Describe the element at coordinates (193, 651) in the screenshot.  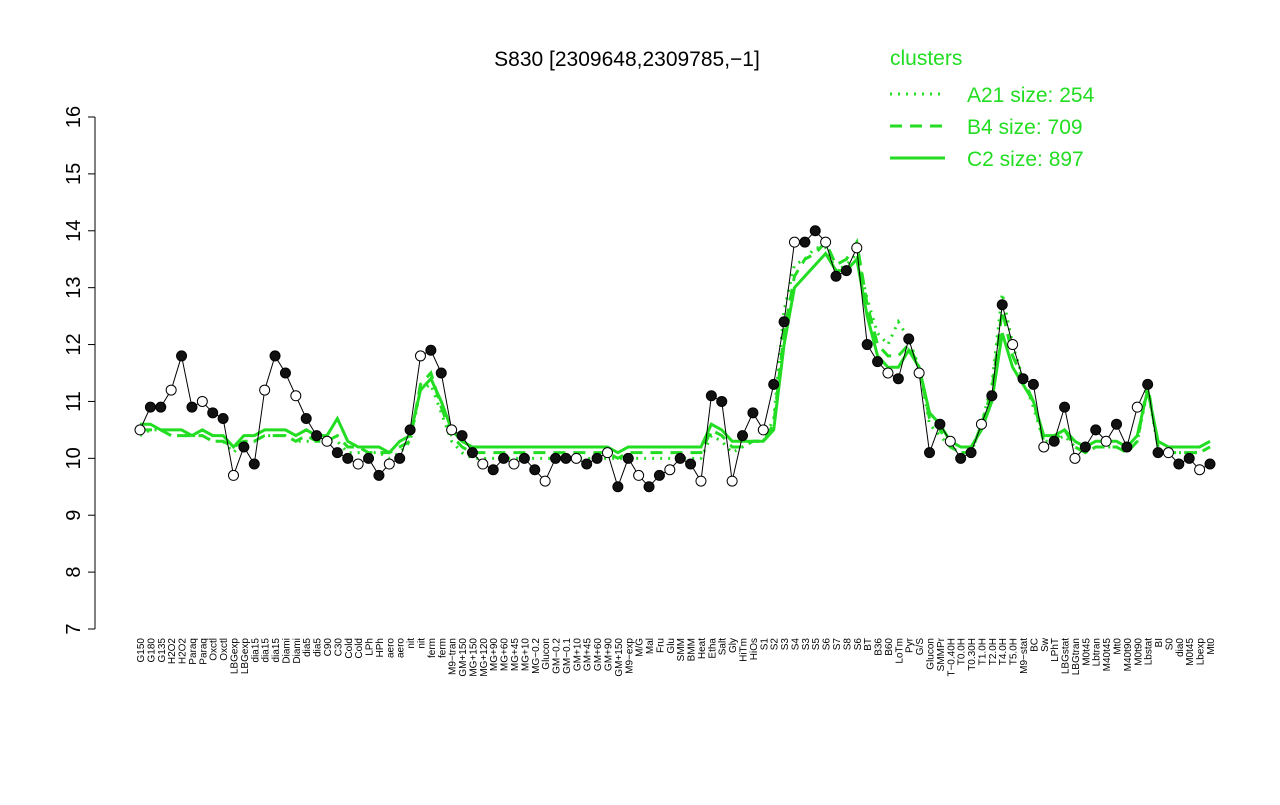
I see `x-tick-label: Paraq` at that location.